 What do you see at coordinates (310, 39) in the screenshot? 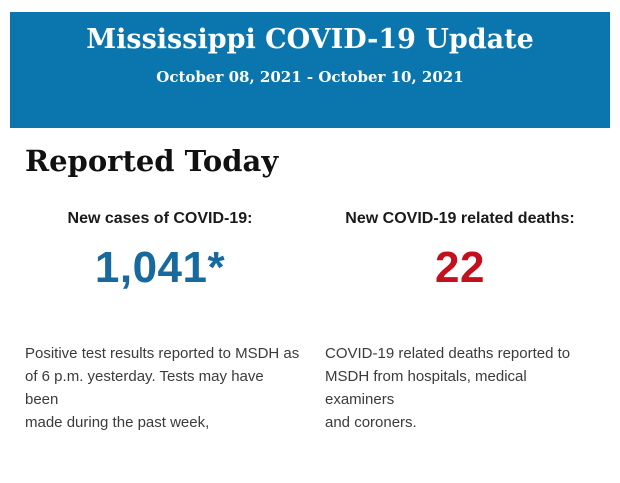
I see `page-title: Mississippi COVID-19 Update` at bounding box center [310, 39].